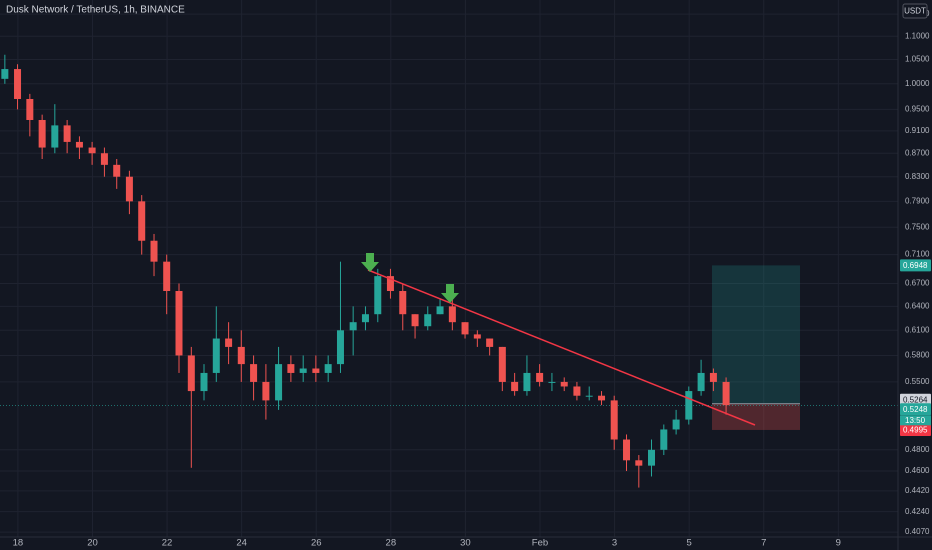  What do you see at coordinates (917, 449) in the screenshot?
I see `y-tick-label: 0.4800` at bounding box center [917, 449].